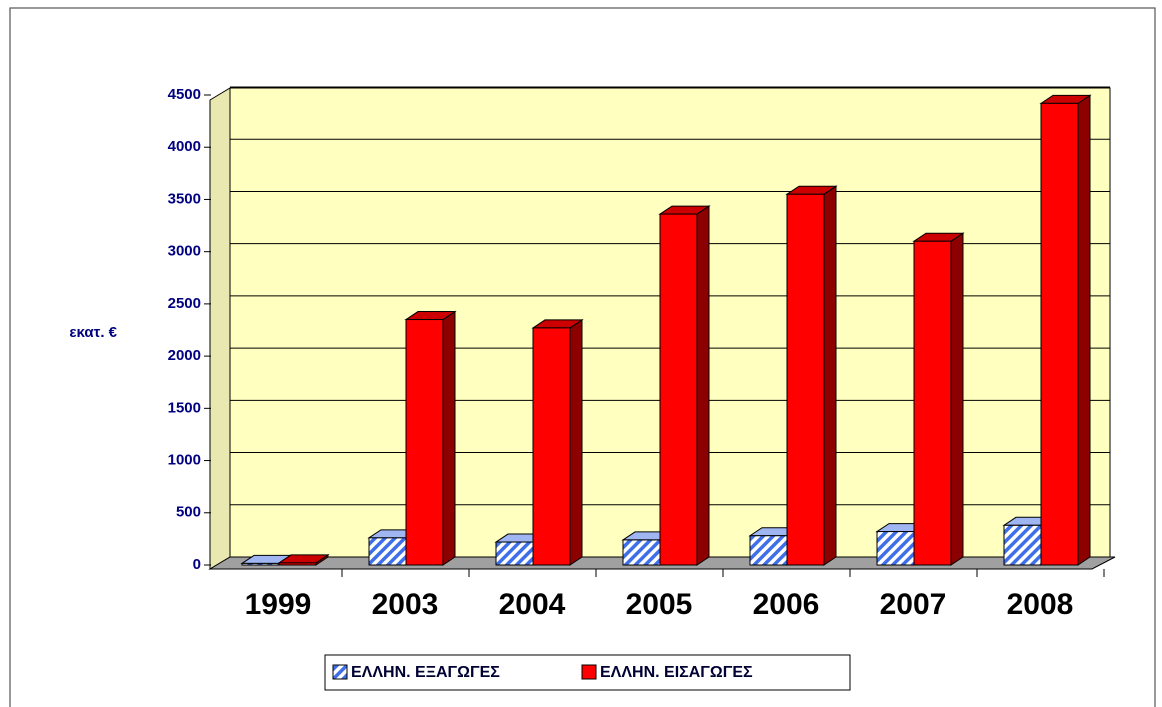 The height and width of the screenshot is (707, 1162). Describe the element at coordinates (532, 604) in the screenshot. I see `x-tick-label: 2004` at that location.